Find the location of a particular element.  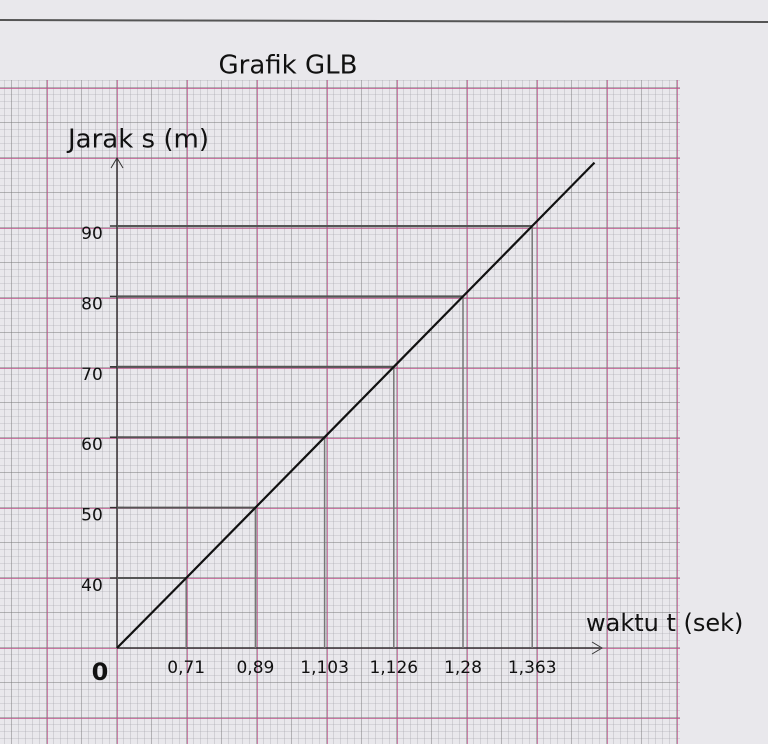

y-tick-label: 40 is located at coordinates (92, 586).